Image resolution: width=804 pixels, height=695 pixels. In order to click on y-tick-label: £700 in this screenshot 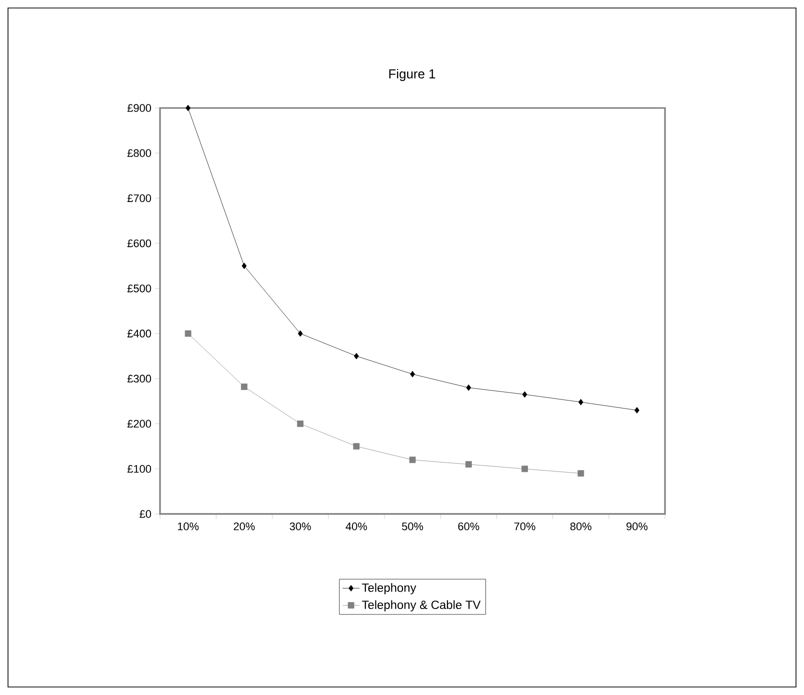, I will do `click(139, 198)`.